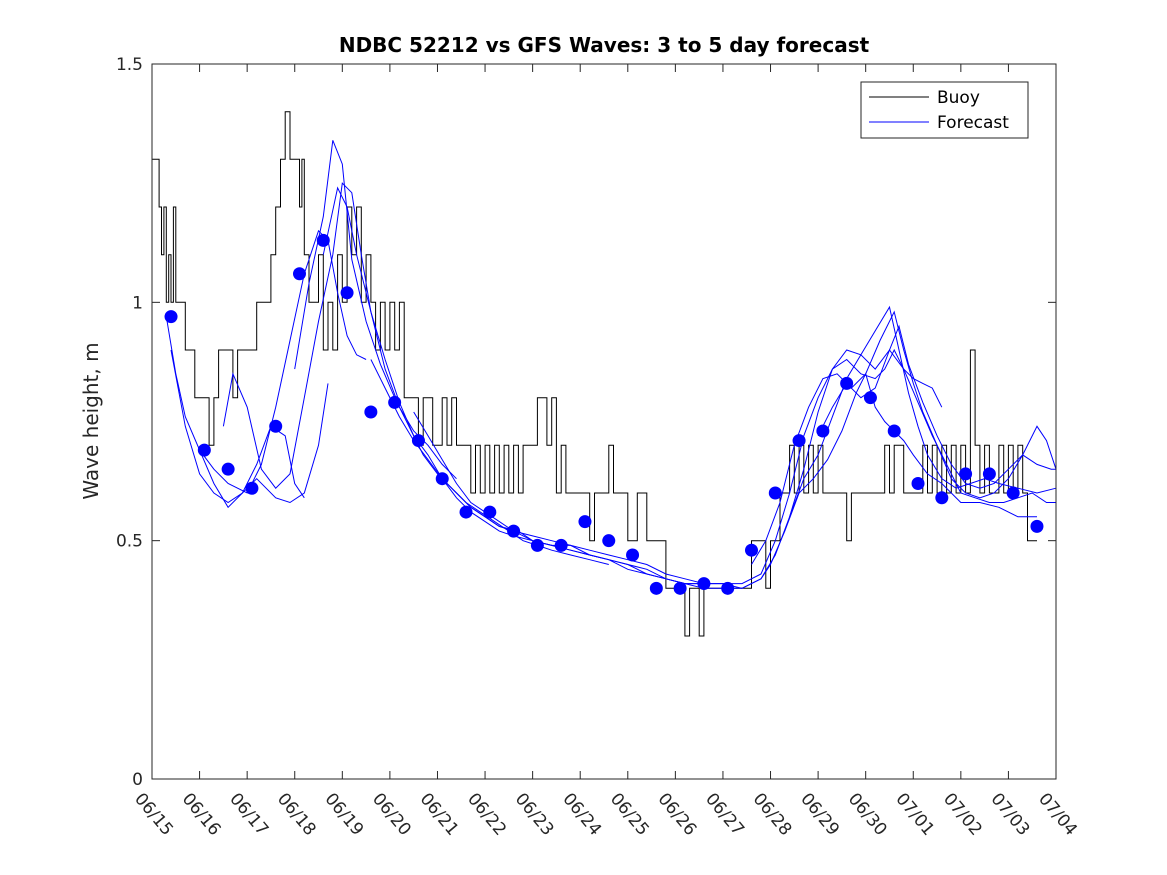 This screenshot has width=1167, height=875. I want to click on legend-forecast-label: Forecast, so click(973, 123).